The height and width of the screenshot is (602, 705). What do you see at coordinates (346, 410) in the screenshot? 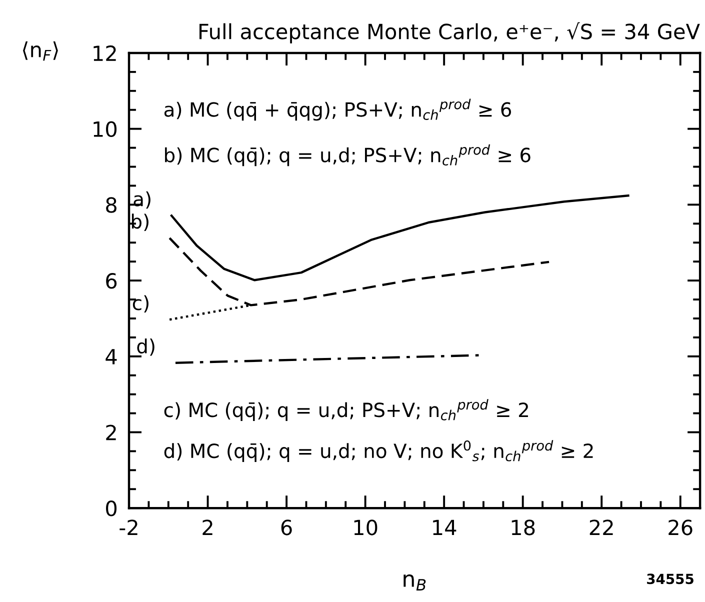
I see `annotation: c) MC (qq̄); q = u,d; PS+V; n$_{ch}$$^{prod}$ ≥ 2` at bounding box center [346, 410].